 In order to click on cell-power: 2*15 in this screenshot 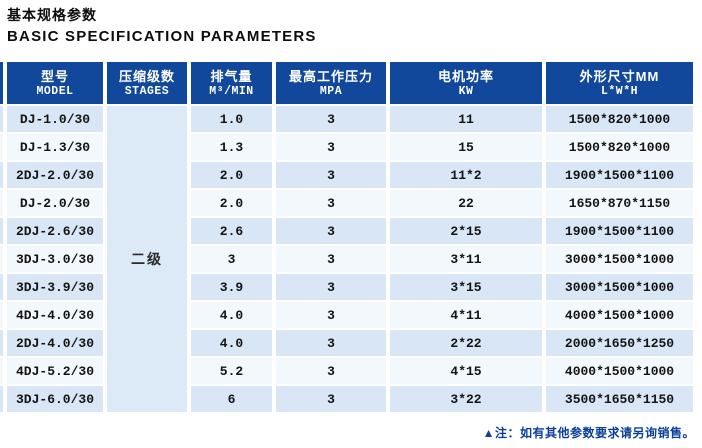, I will do `click(466, 231)`.